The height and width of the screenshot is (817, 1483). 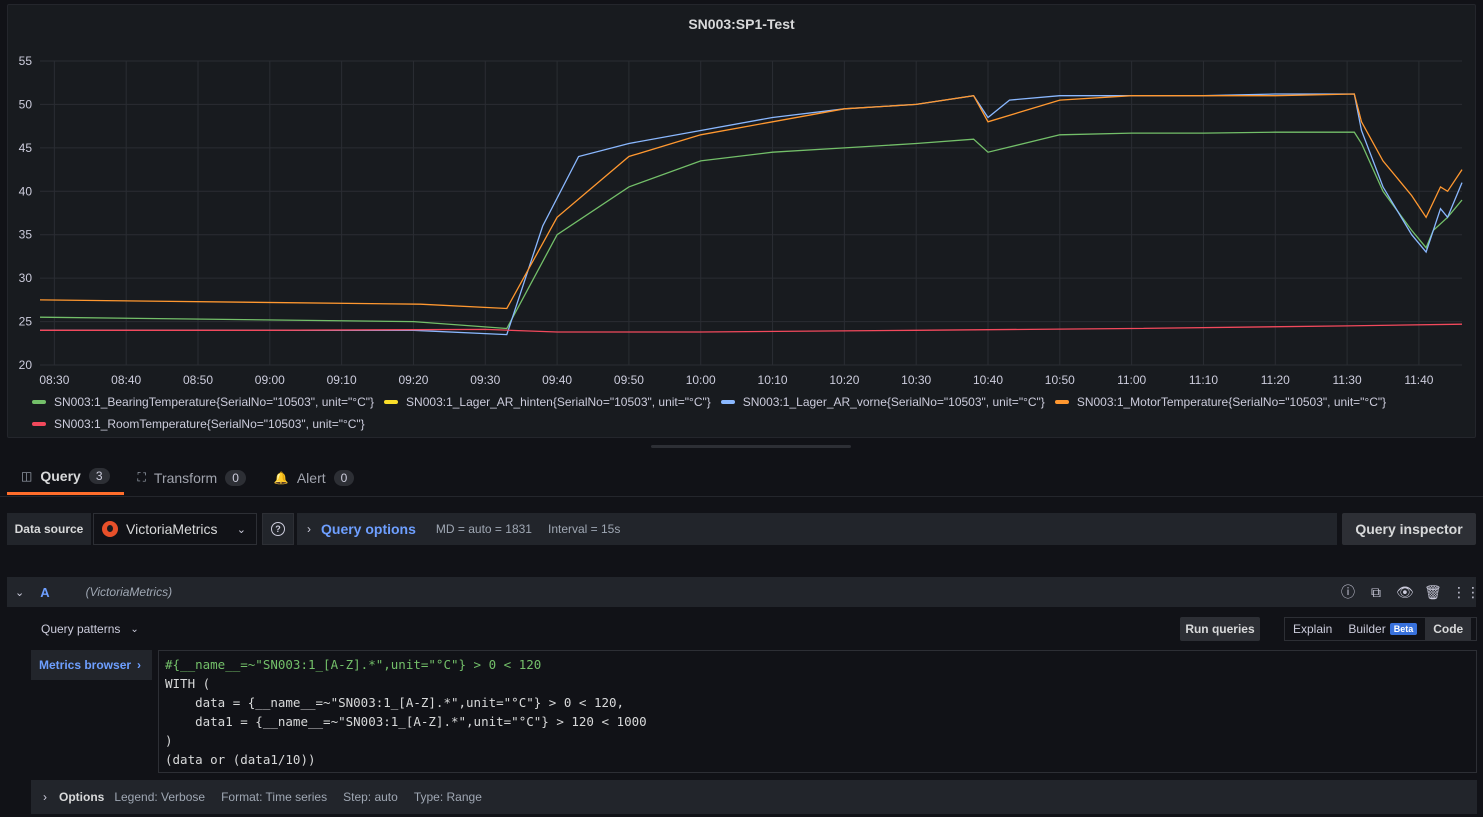 I want to click on y-tick-label: 55, so click(x=26, y=61).